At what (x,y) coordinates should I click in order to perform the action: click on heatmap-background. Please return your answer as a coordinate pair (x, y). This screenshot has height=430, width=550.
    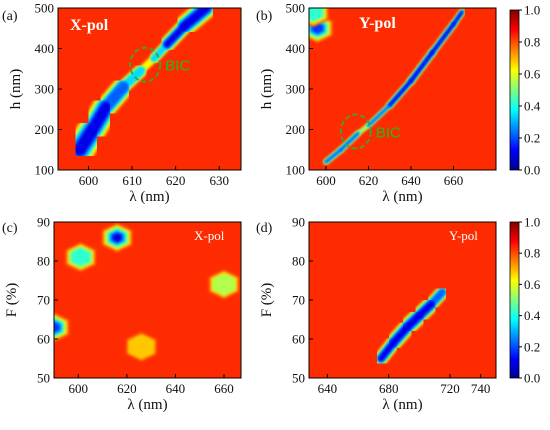
    Looking at the image, I should click on (402, 300).